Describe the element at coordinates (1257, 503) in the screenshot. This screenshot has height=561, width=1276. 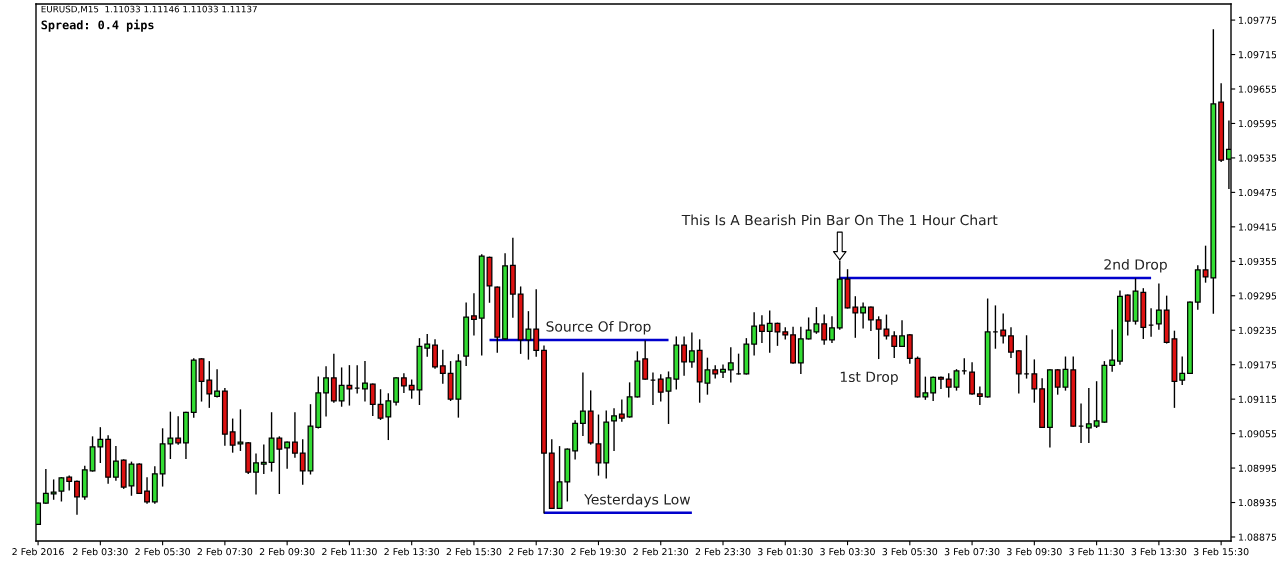
I see `y-tick-label: 1.08935` at that location.